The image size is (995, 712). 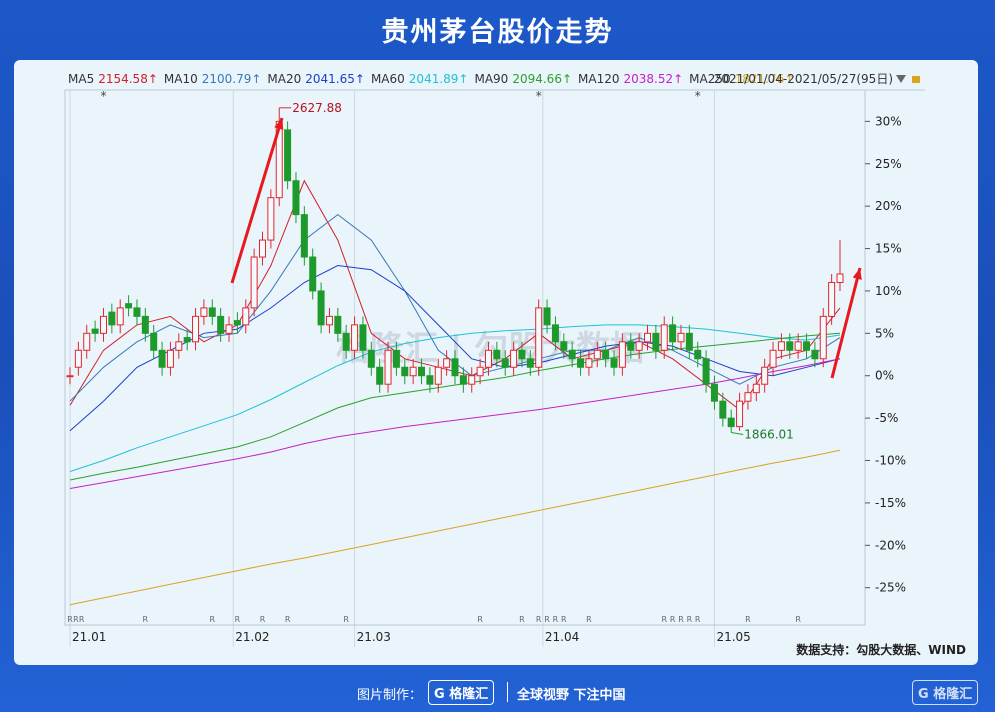 What do you see at coordinates (888, 164) in the screenshot?
I see `y-tick-label: 25%` at bounding box center [888, 164].